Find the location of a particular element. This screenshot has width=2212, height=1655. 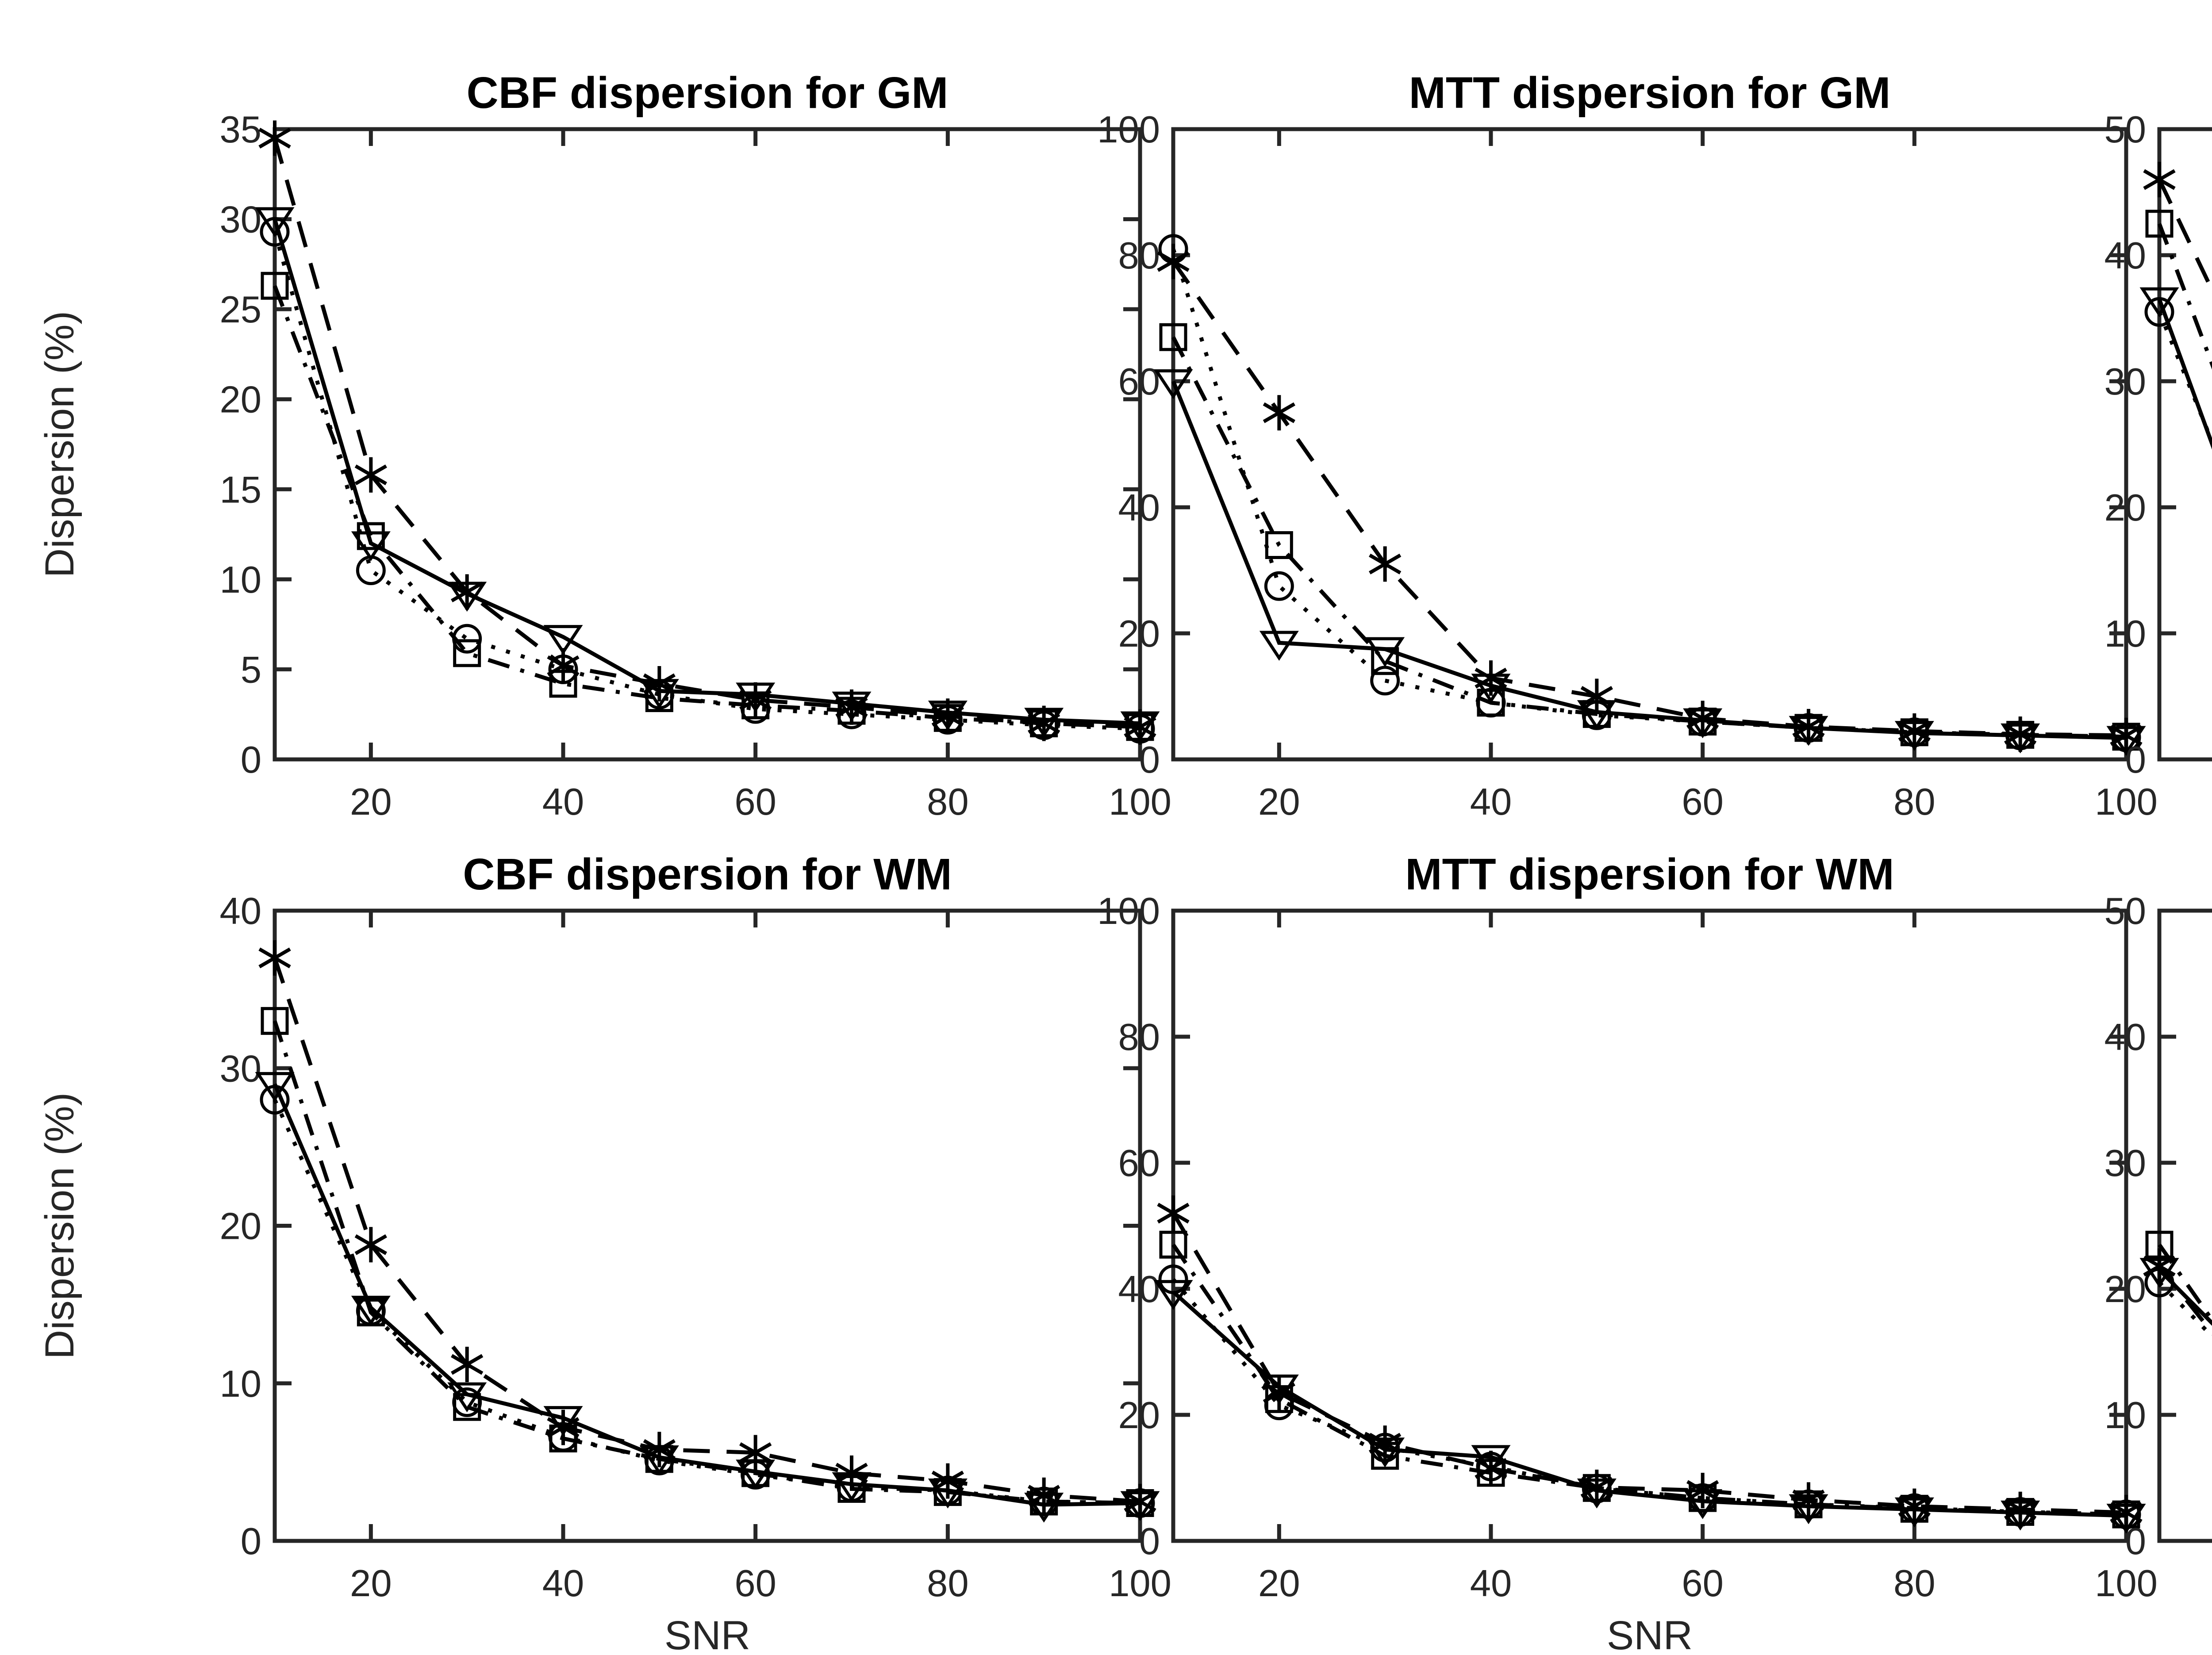

x-tick-label: 100 is located at coordinates (2127, 802).